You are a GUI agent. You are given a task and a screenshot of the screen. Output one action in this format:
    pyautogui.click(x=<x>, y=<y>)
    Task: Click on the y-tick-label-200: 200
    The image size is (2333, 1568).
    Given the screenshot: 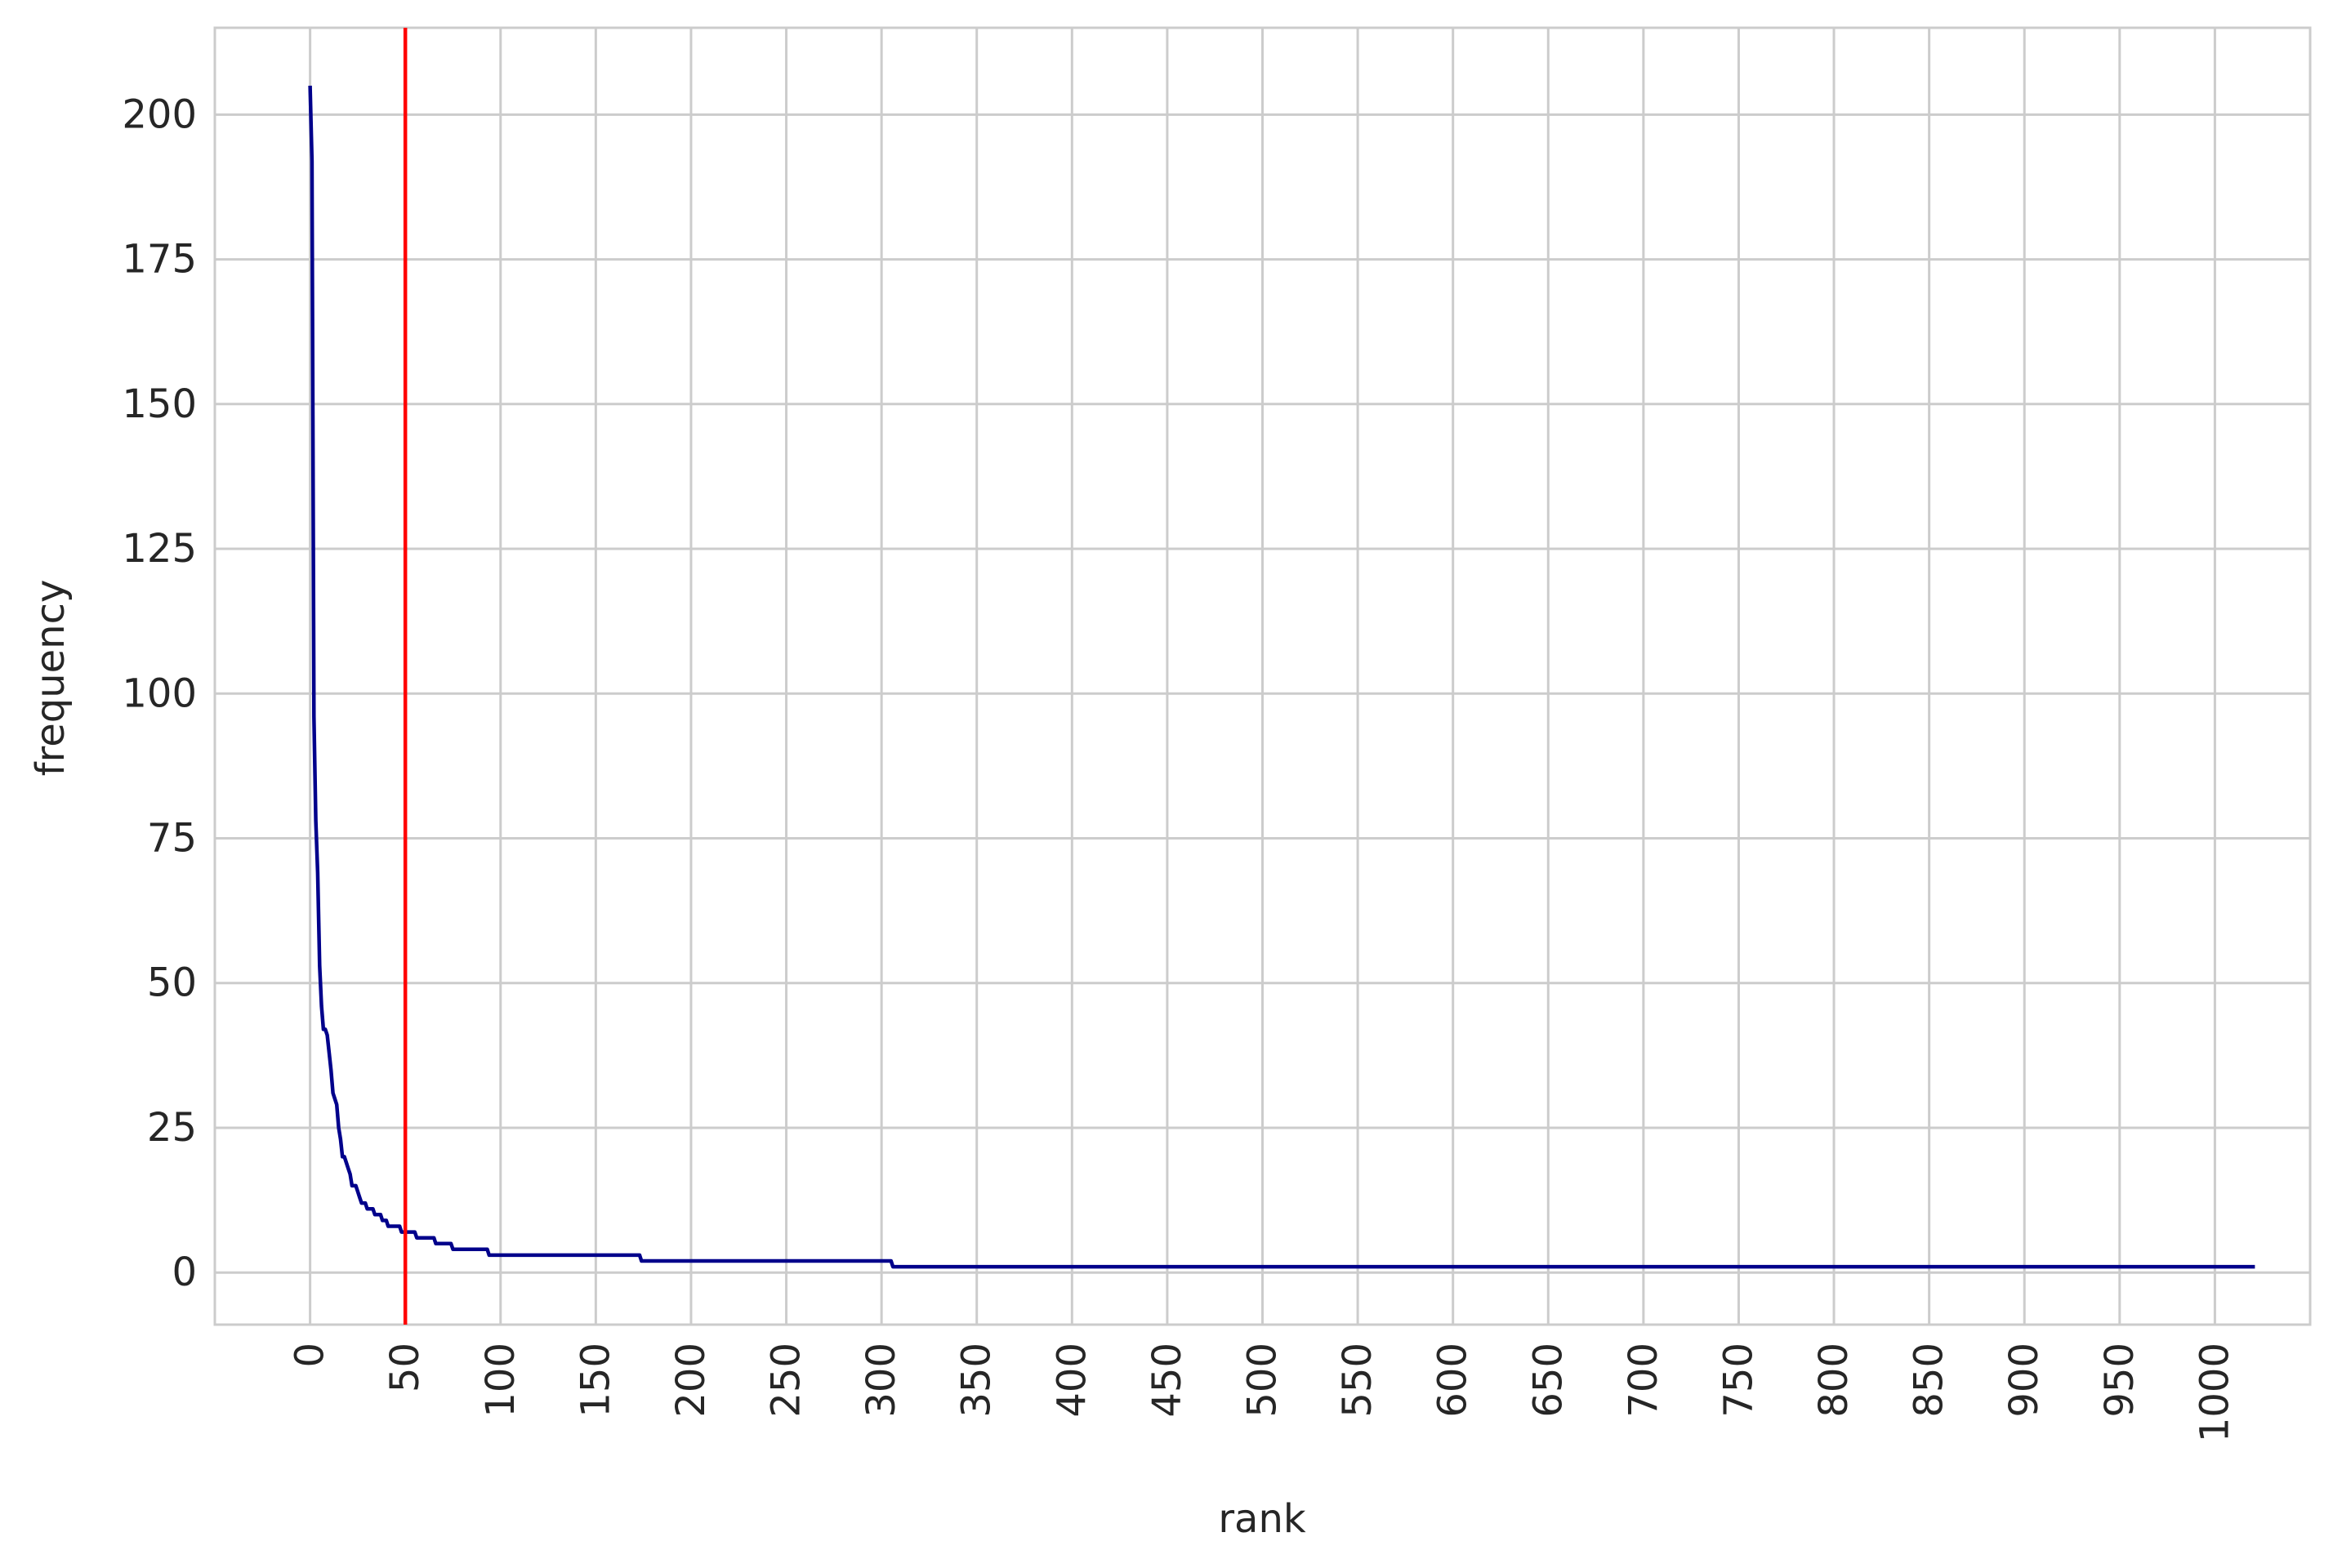 What is the action you would take?
    pyautogui.click(x=159, y=114)
    